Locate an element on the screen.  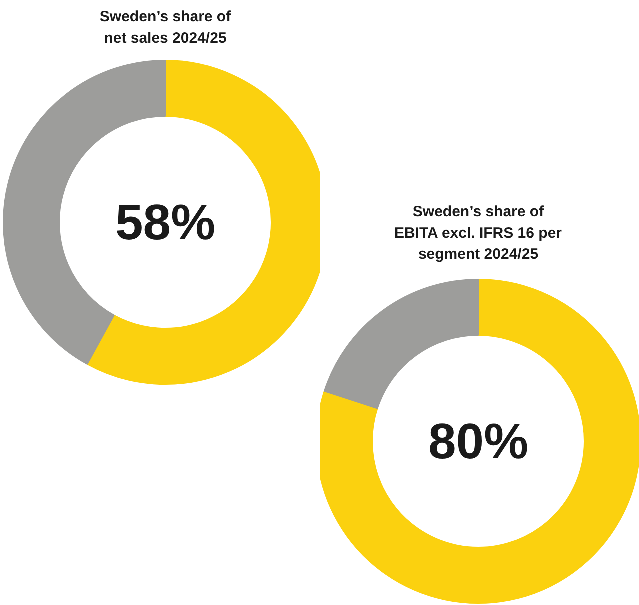
text: 58% is located at coordinates (165, 222).